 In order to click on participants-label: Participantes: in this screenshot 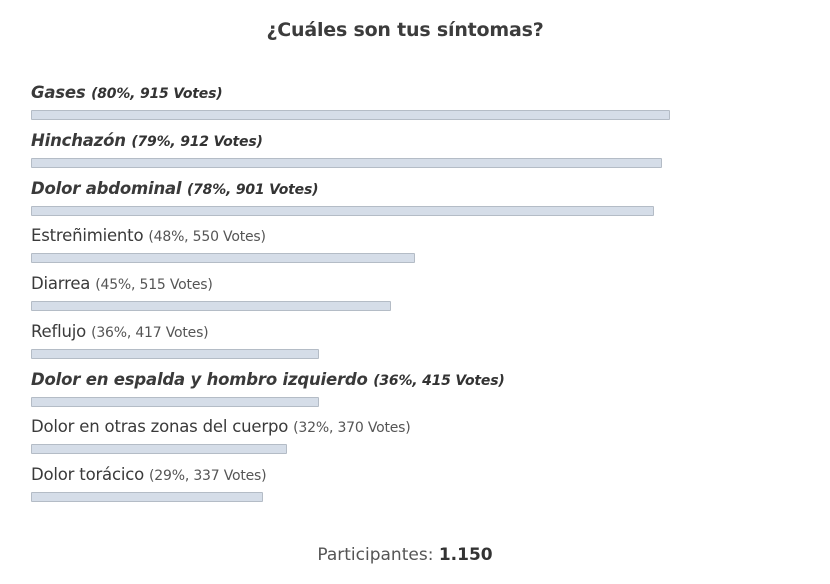, I will do `click(375, 555)`.